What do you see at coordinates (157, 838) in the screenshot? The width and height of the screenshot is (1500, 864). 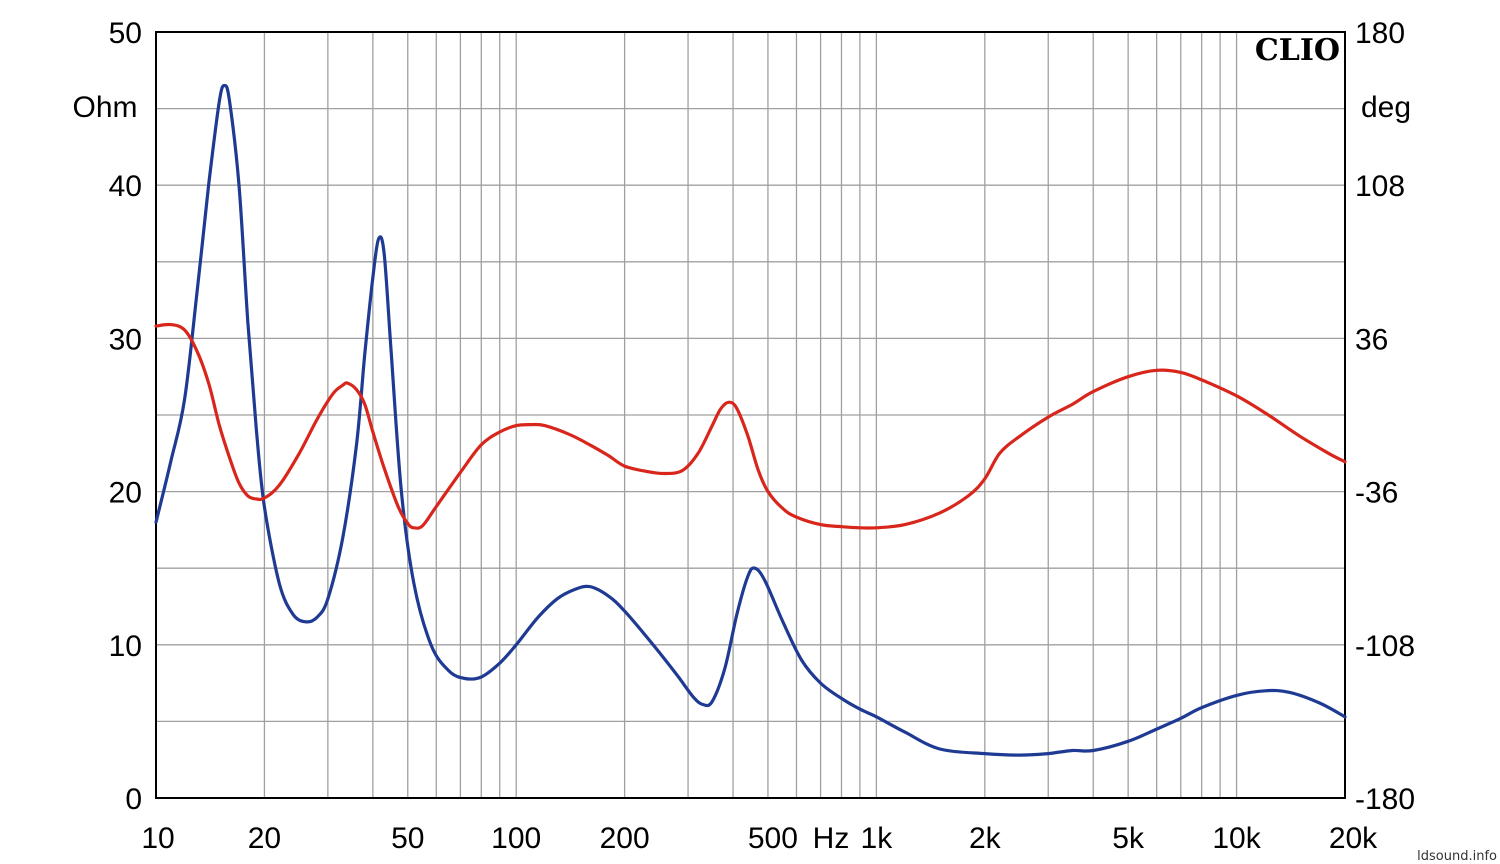 I see `x-tick-label: 10` at bounding box center [157, 838].